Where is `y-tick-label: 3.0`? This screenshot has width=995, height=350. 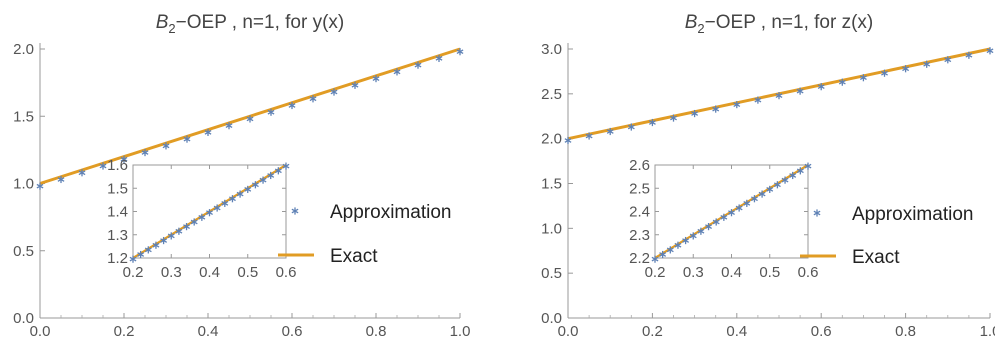
y-tick-label: 3.0 is located at coordinates (551, 49).